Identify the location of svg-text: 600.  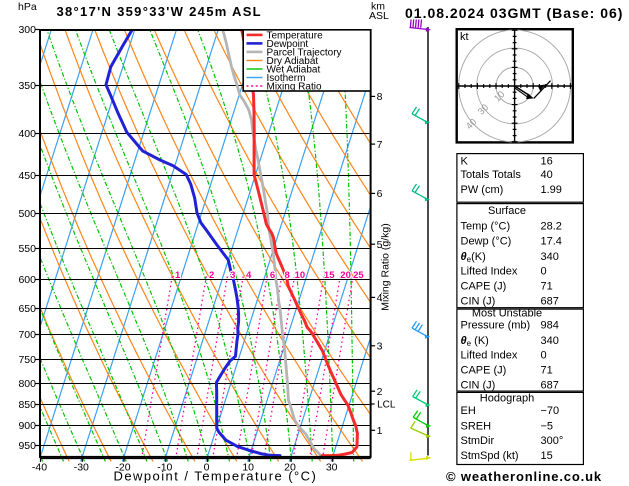
(27, 280).